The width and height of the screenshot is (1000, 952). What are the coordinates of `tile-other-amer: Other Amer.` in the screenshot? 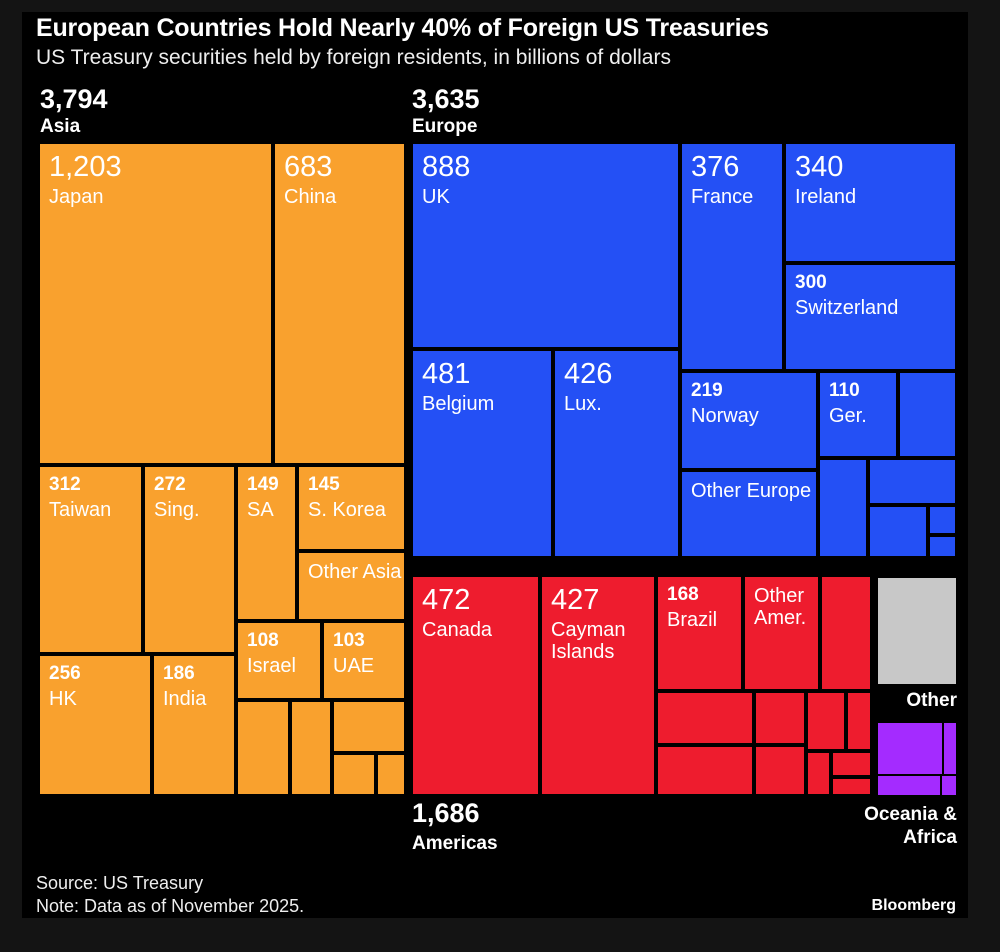 It's located at (781, 633).